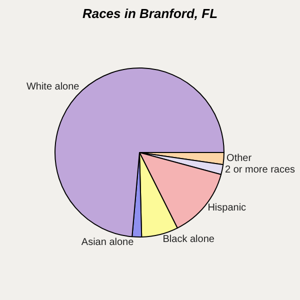  I want to click on slice-label: 2 or more races, so click(260, 170).